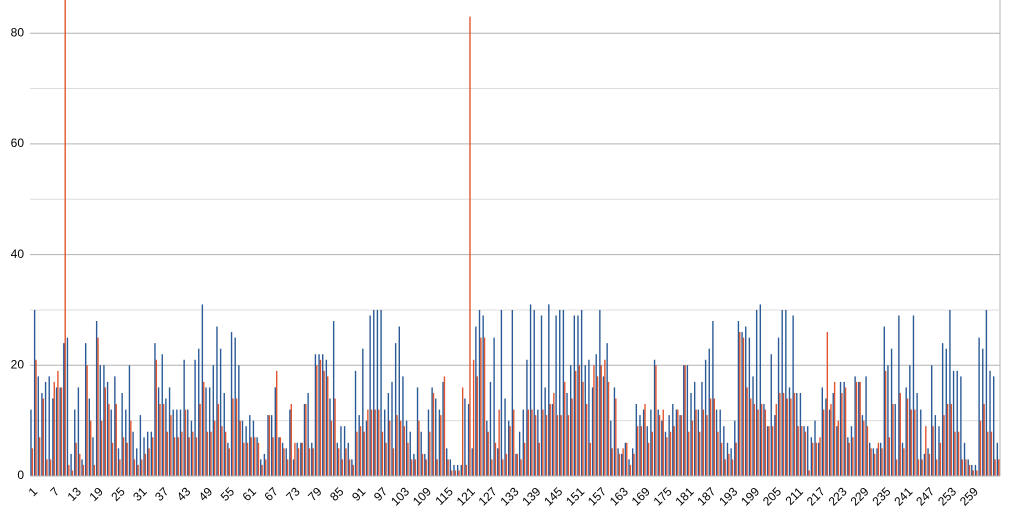 Image resolution: width=1010 pixels, height=513 pixels. I want to click on y-tick-label: 0, so click(20, 475).